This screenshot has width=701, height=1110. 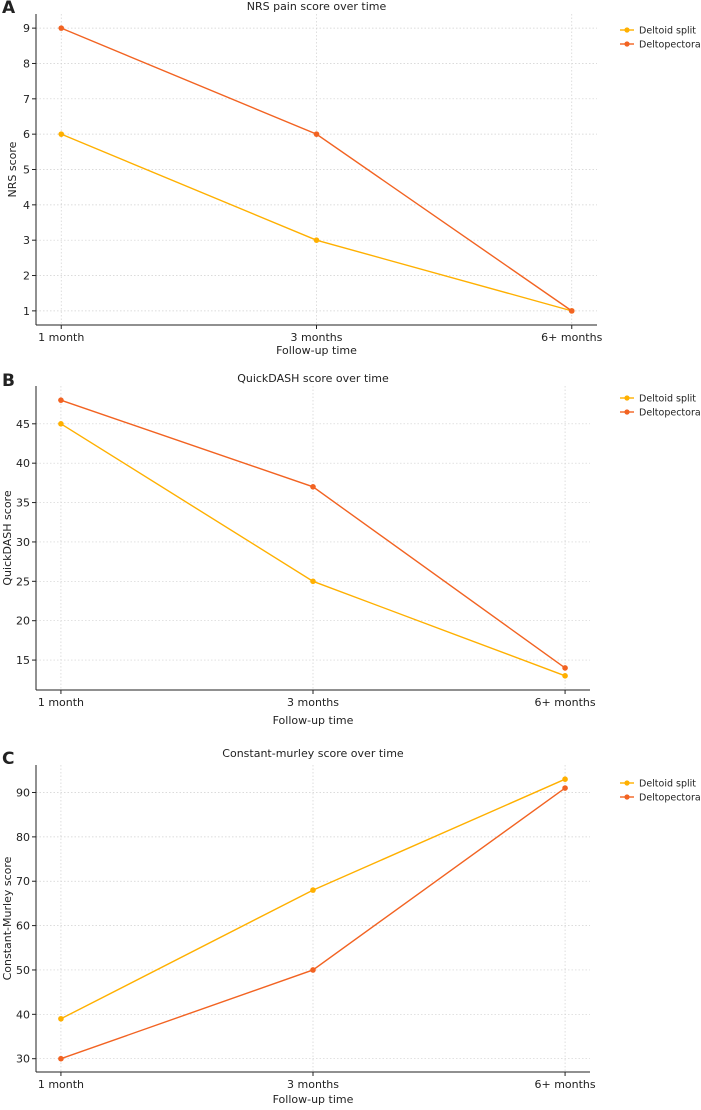 I want to click on y-tick-label: 8, so click(x=26, y=63).